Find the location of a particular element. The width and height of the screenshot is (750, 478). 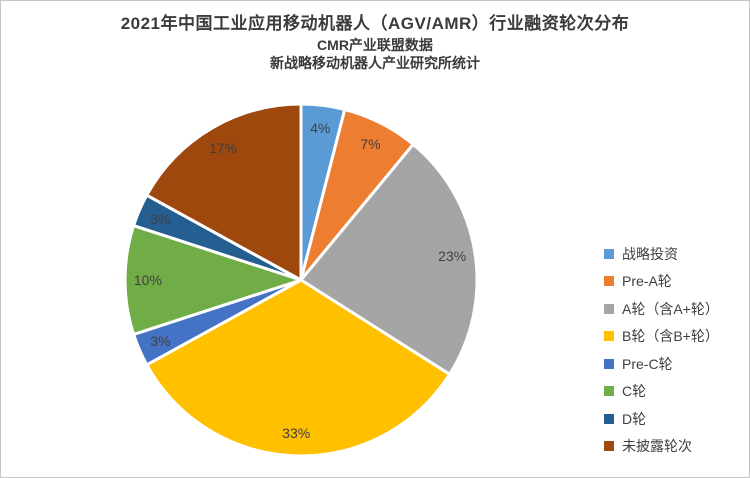

legend-item-0: 战略投资 is located at coordinates (661, 254).